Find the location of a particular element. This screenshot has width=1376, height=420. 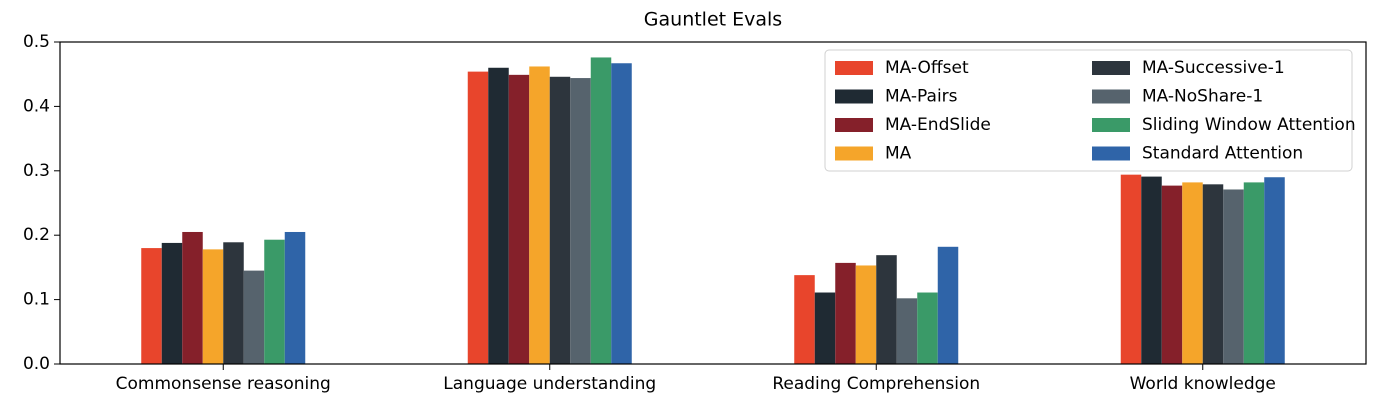

legend-label: MA-NoShare-1 is located at coordinates (1202, 97).